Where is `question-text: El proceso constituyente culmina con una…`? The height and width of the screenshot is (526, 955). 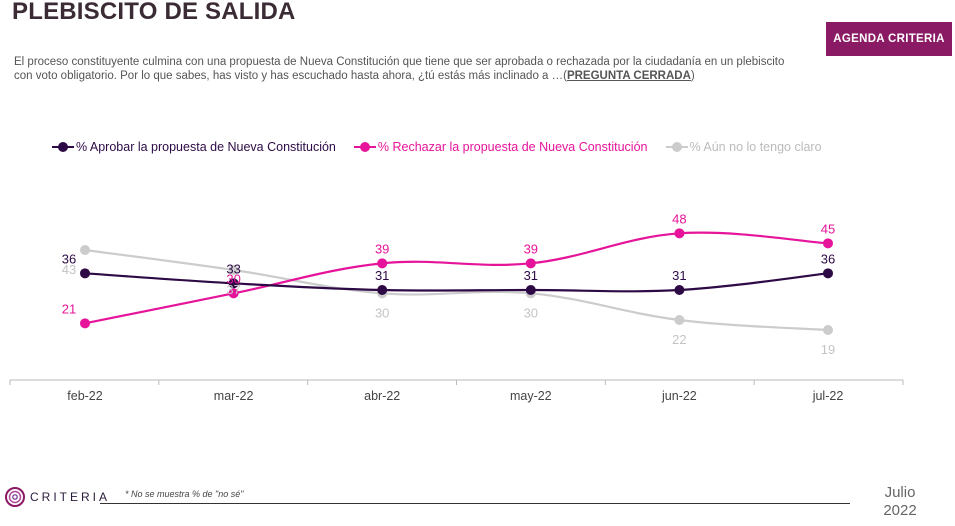
question-text: El proceso constituyente culmina con una… is located at coordinates (409, 69).